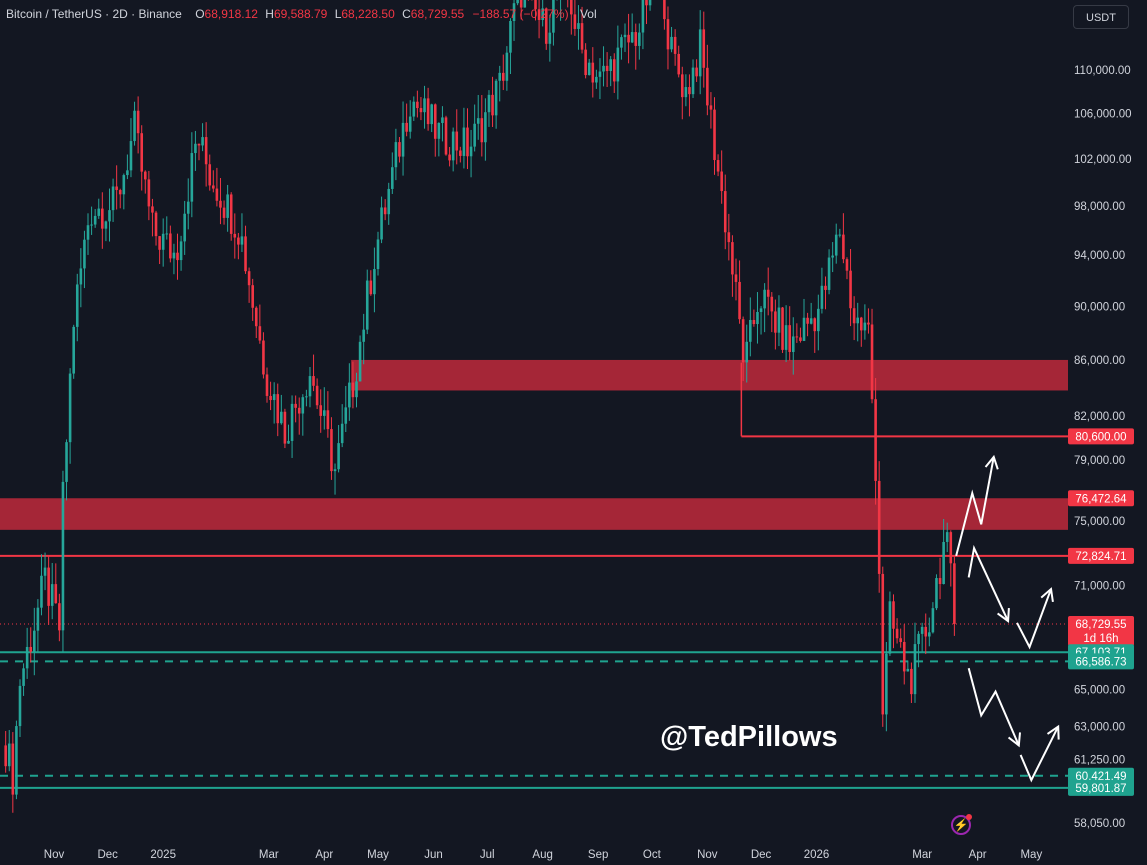 The height and width of the screenshot is (865, 1147). What do you see at coordinates (338, 14) in the screenshot?
I see `low-label: L` at bounding box center [338, 14].